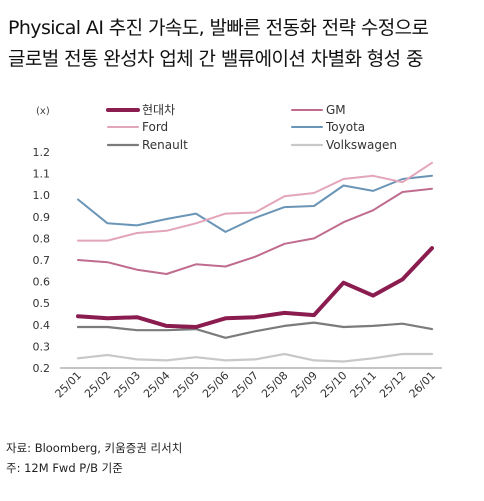 This screenshot has height=501, width=484. Describe the element at coordinates (69, 385) in the screenshot. I see `x-tick-label: 25/01` at that location.